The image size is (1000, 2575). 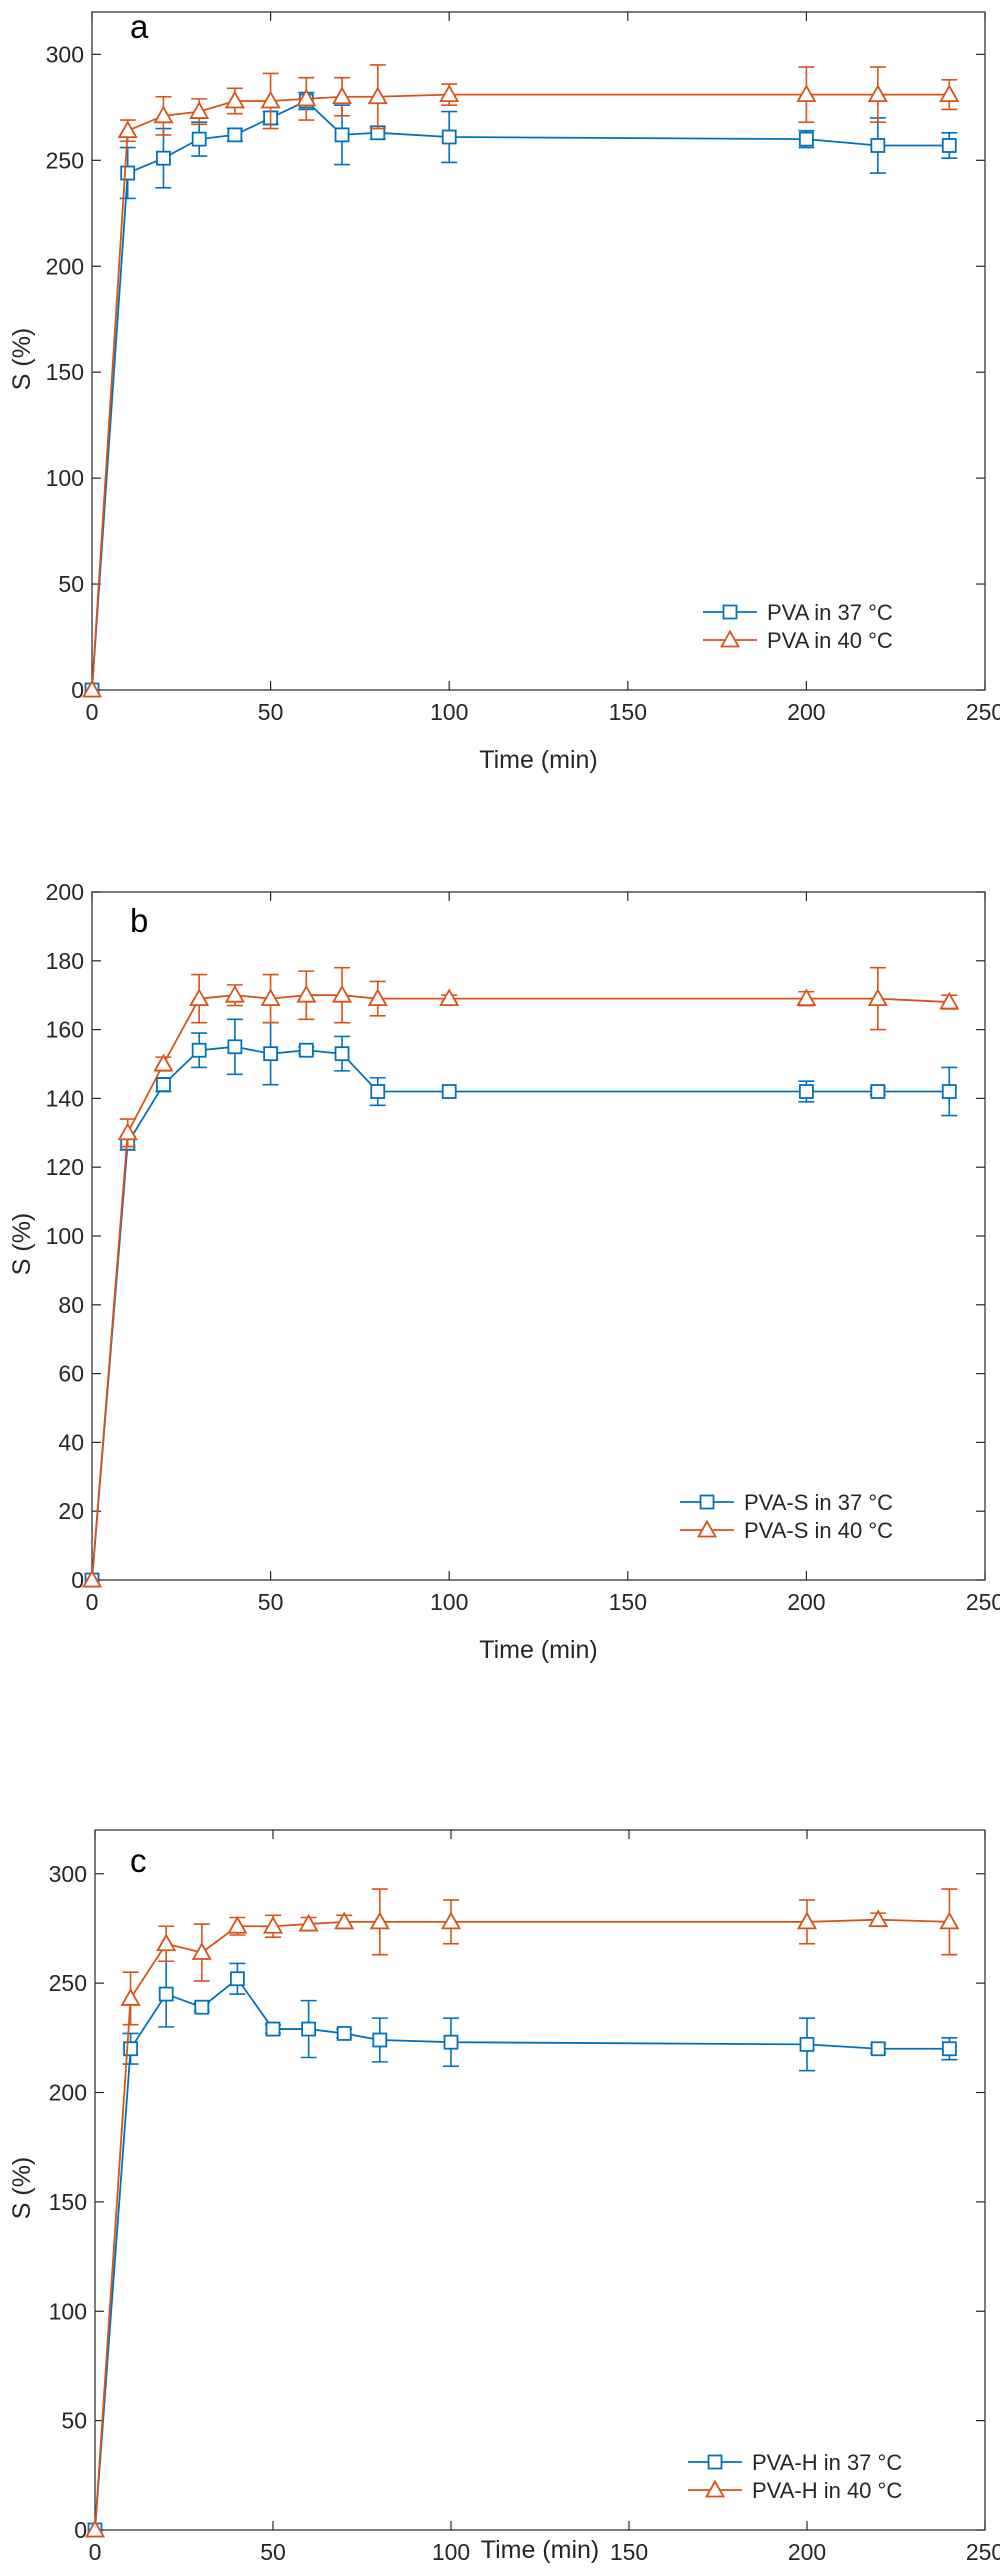 I want to click on y-tick-label: 120, so click(x=65, y=1167).